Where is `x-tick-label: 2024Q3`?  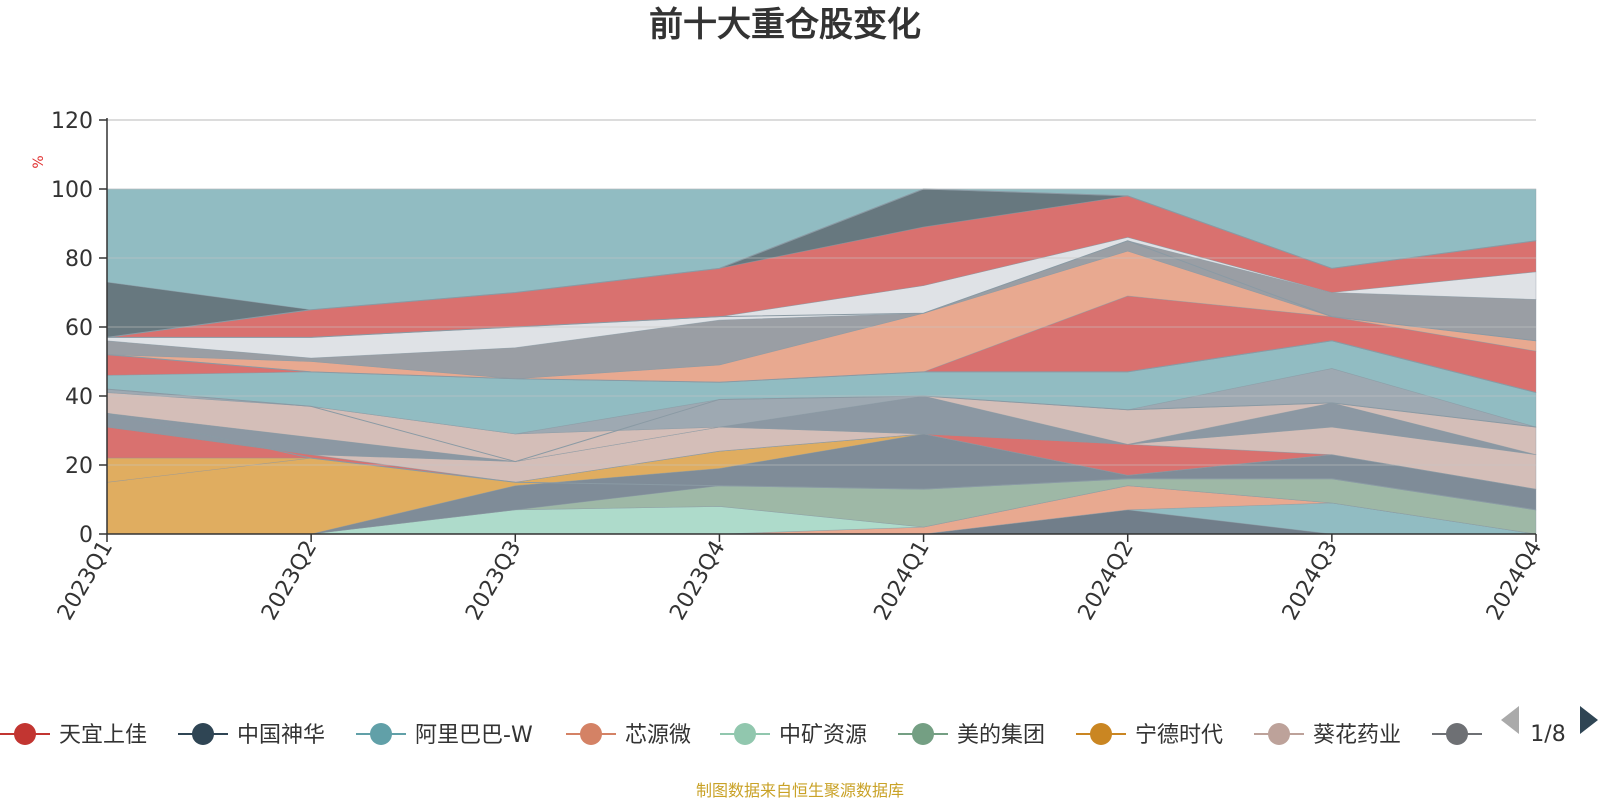 x-tick-label: 2024Q3 is located at coordinates (1310, 581).